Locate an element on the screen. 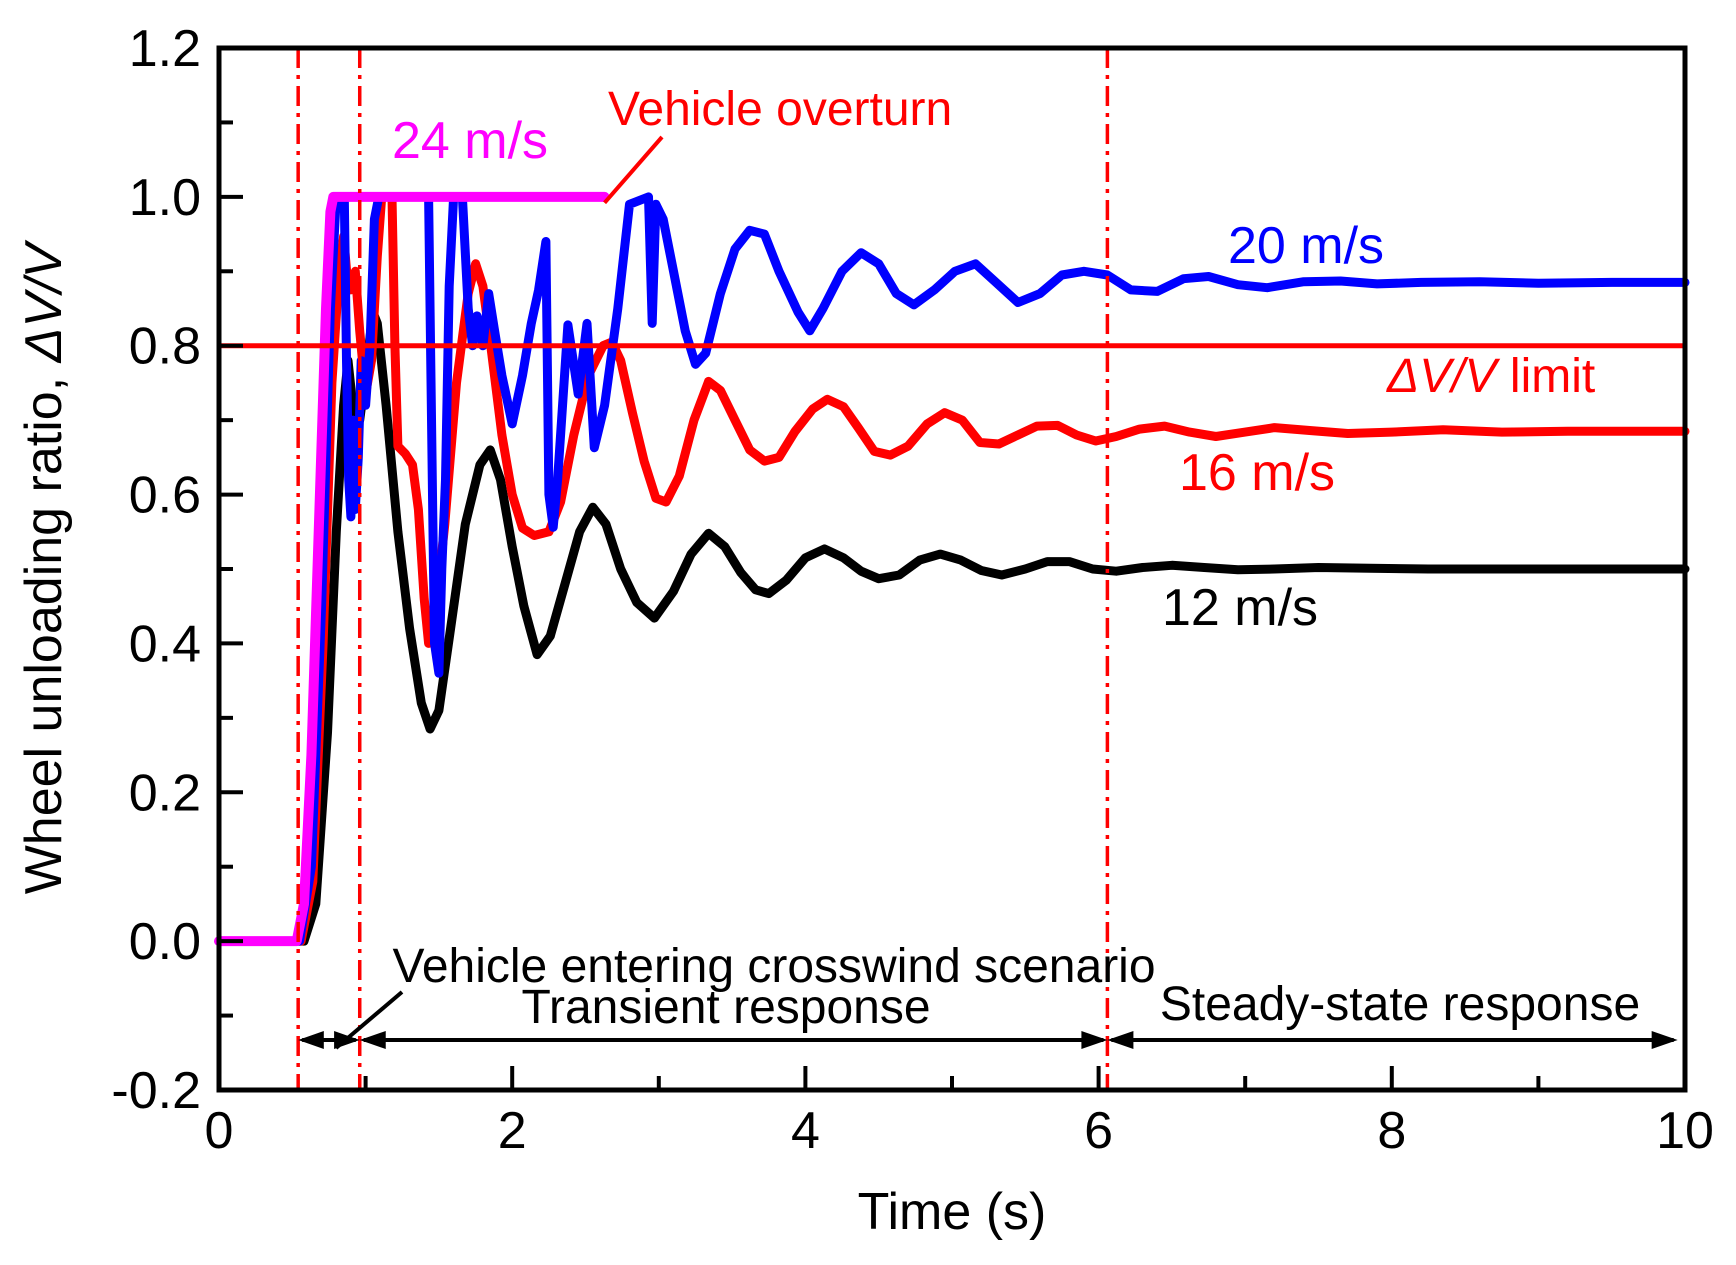 This screenshot has width=1736, height=1265. y-tick-label-0.6: 0.6 is located at coordinates (165, 496).